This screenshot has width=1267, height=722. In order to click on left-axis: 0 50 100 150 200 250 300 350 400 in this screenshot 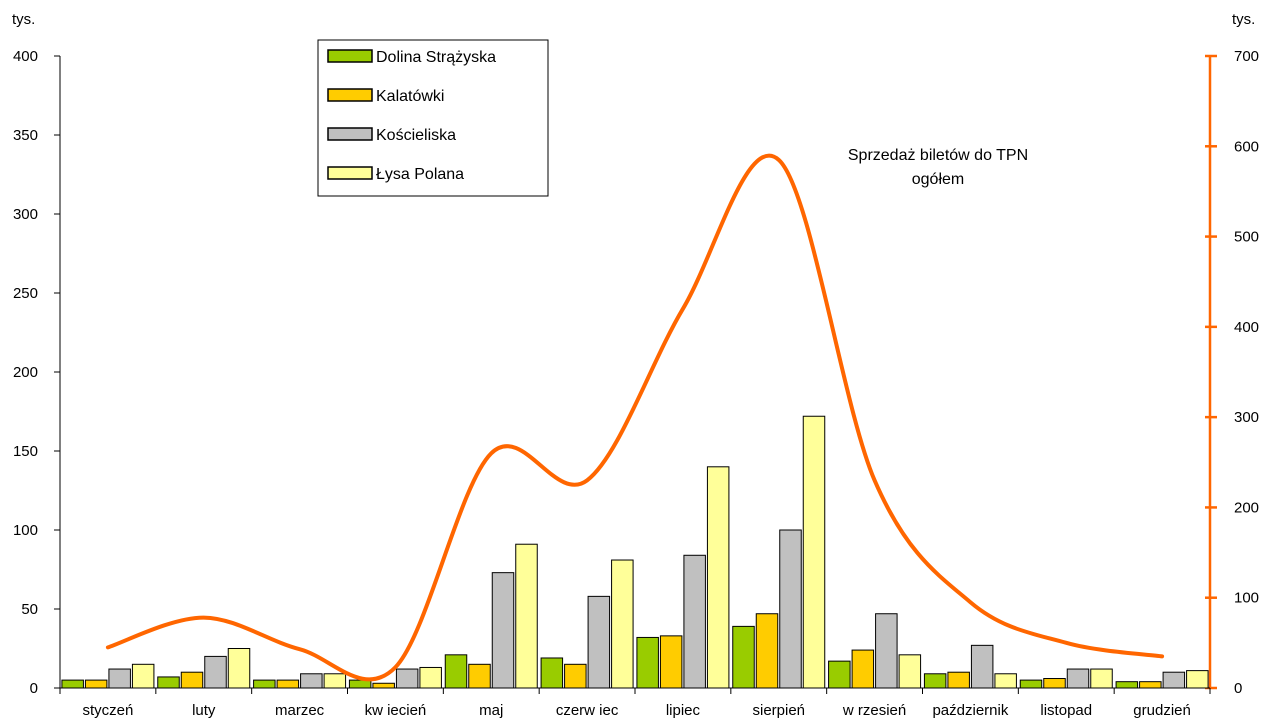, I will do `click(37, 372)`.